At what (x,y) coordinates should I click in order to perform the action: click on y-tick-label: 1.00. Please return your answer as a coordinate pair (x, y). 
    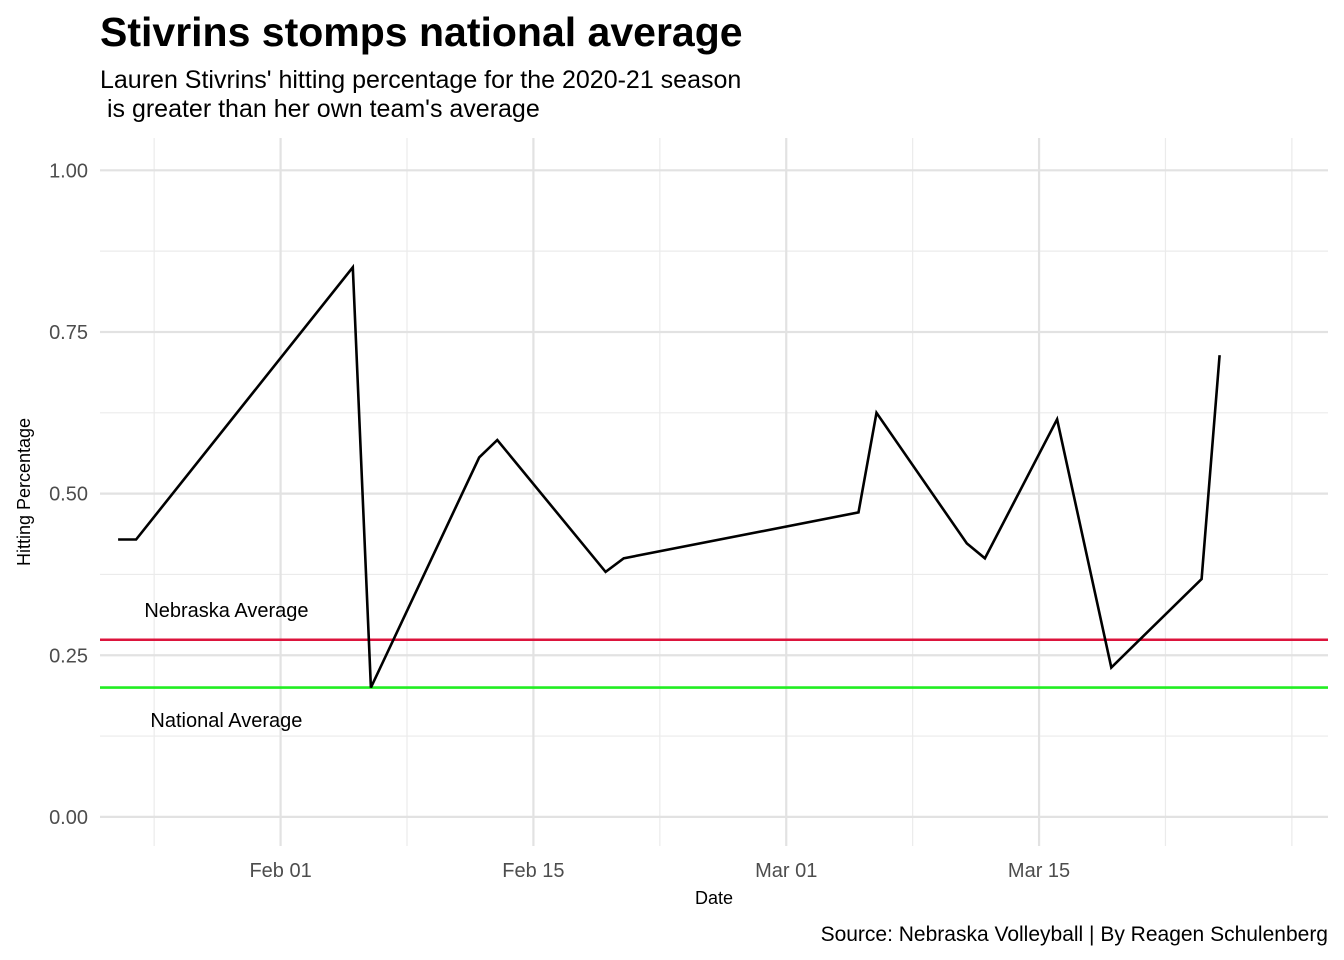
    Looking at the image, I should click on (68, 171).